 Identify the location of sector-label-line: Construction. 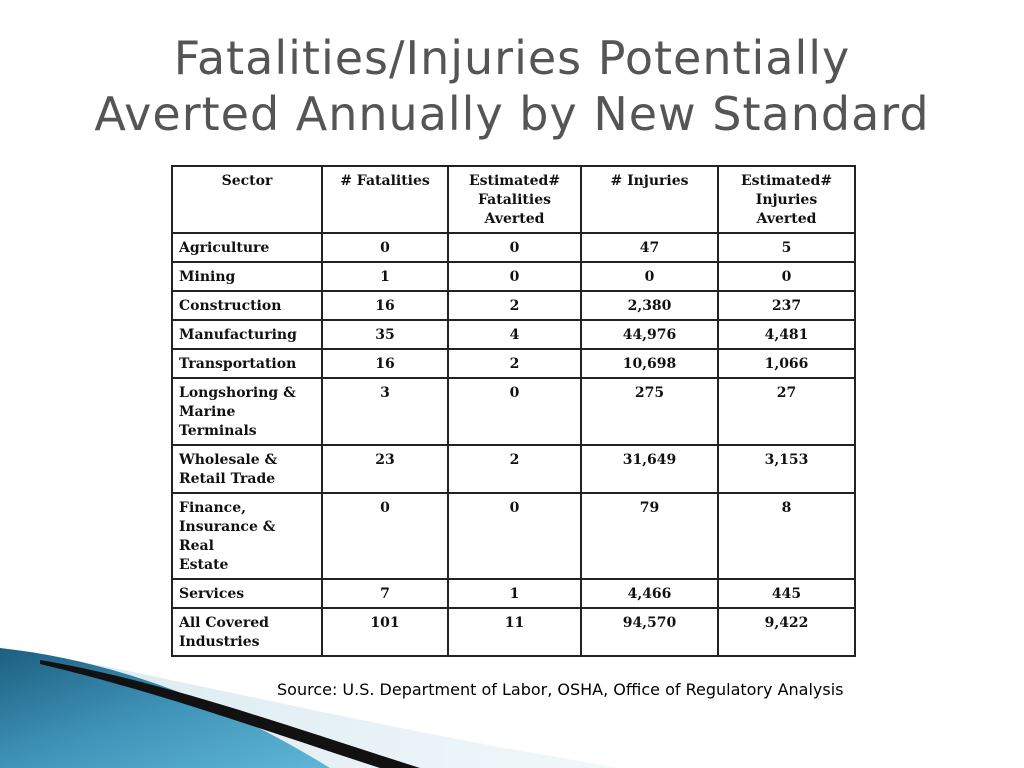
(230, 306).